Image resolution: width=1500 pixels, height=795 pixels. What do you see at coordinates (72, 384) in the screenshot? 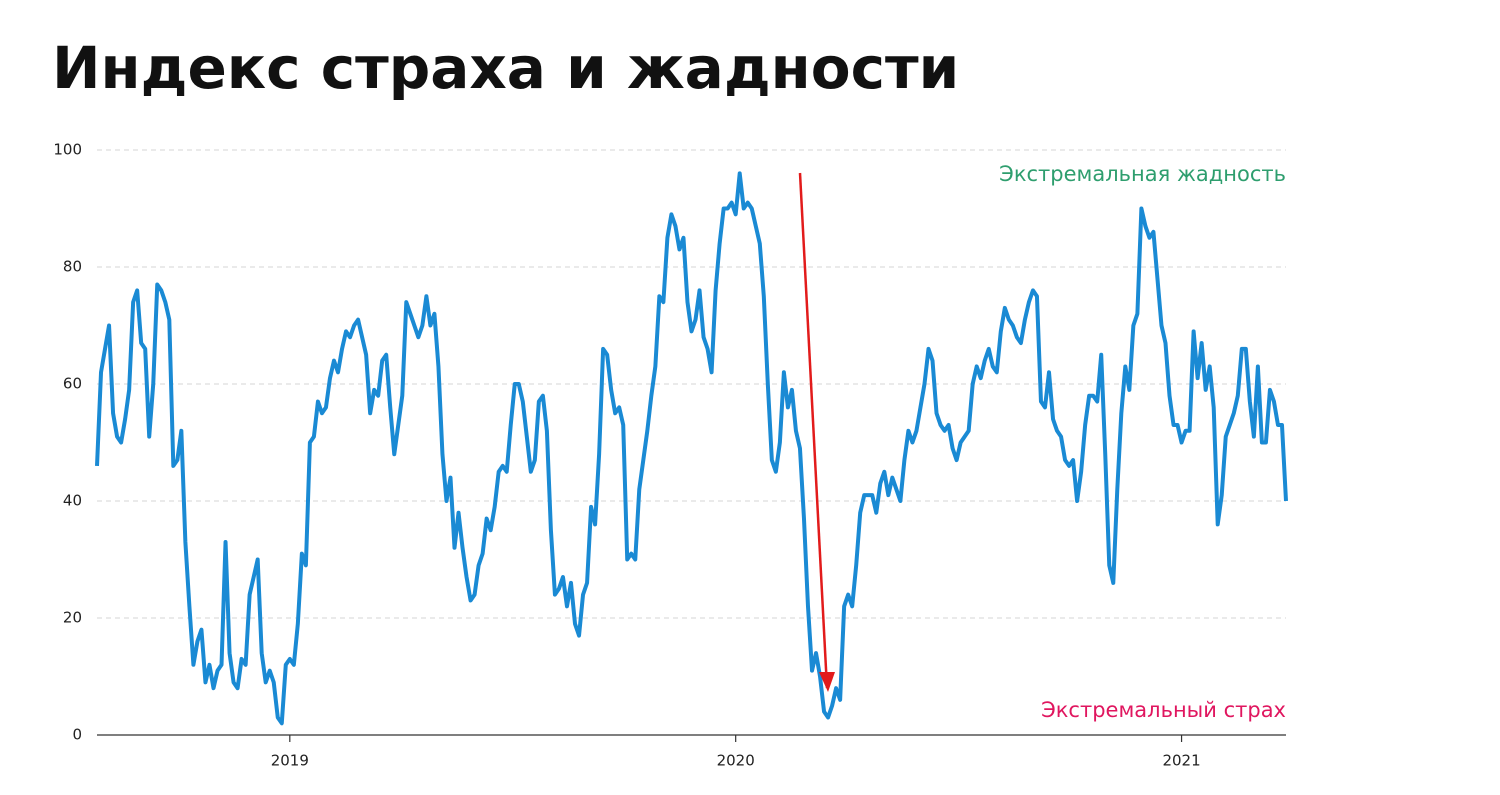
I see `y-tick-label: 60` at bounding box center [72, 384].